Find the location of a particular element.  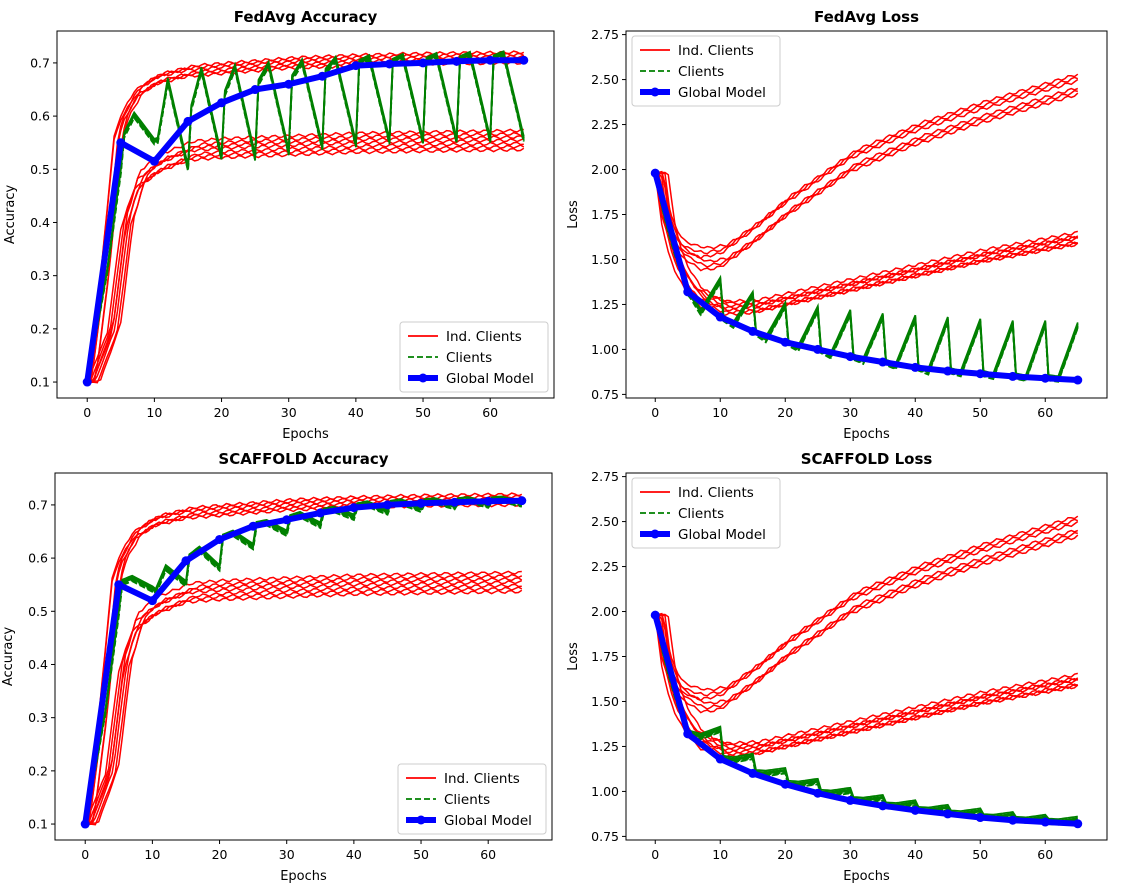

y-tick-label: 1.25 is located at coordinates (605, 304).